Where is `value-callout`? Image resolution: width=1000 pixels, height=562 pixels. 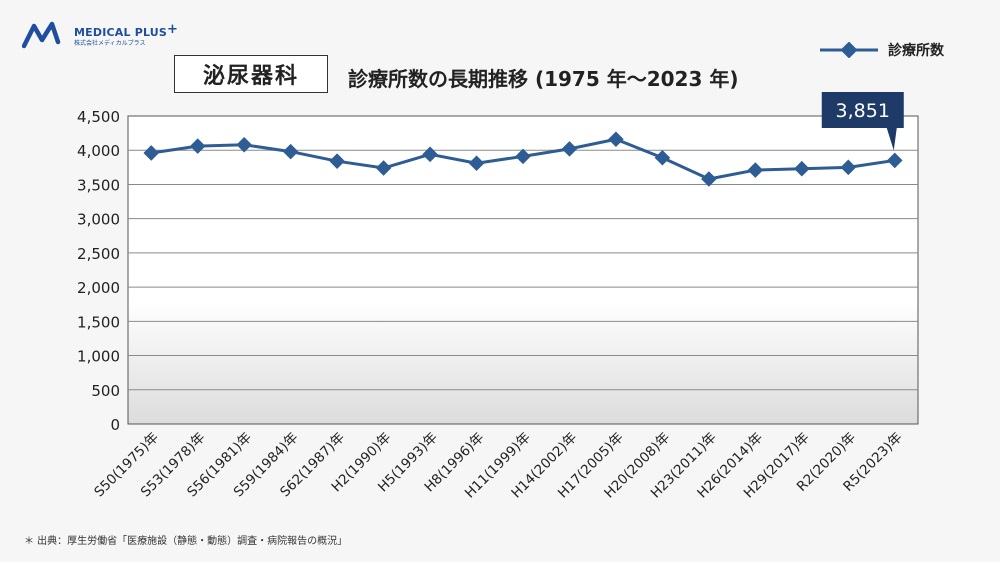
value-callout is located at coordinates (862, 121).